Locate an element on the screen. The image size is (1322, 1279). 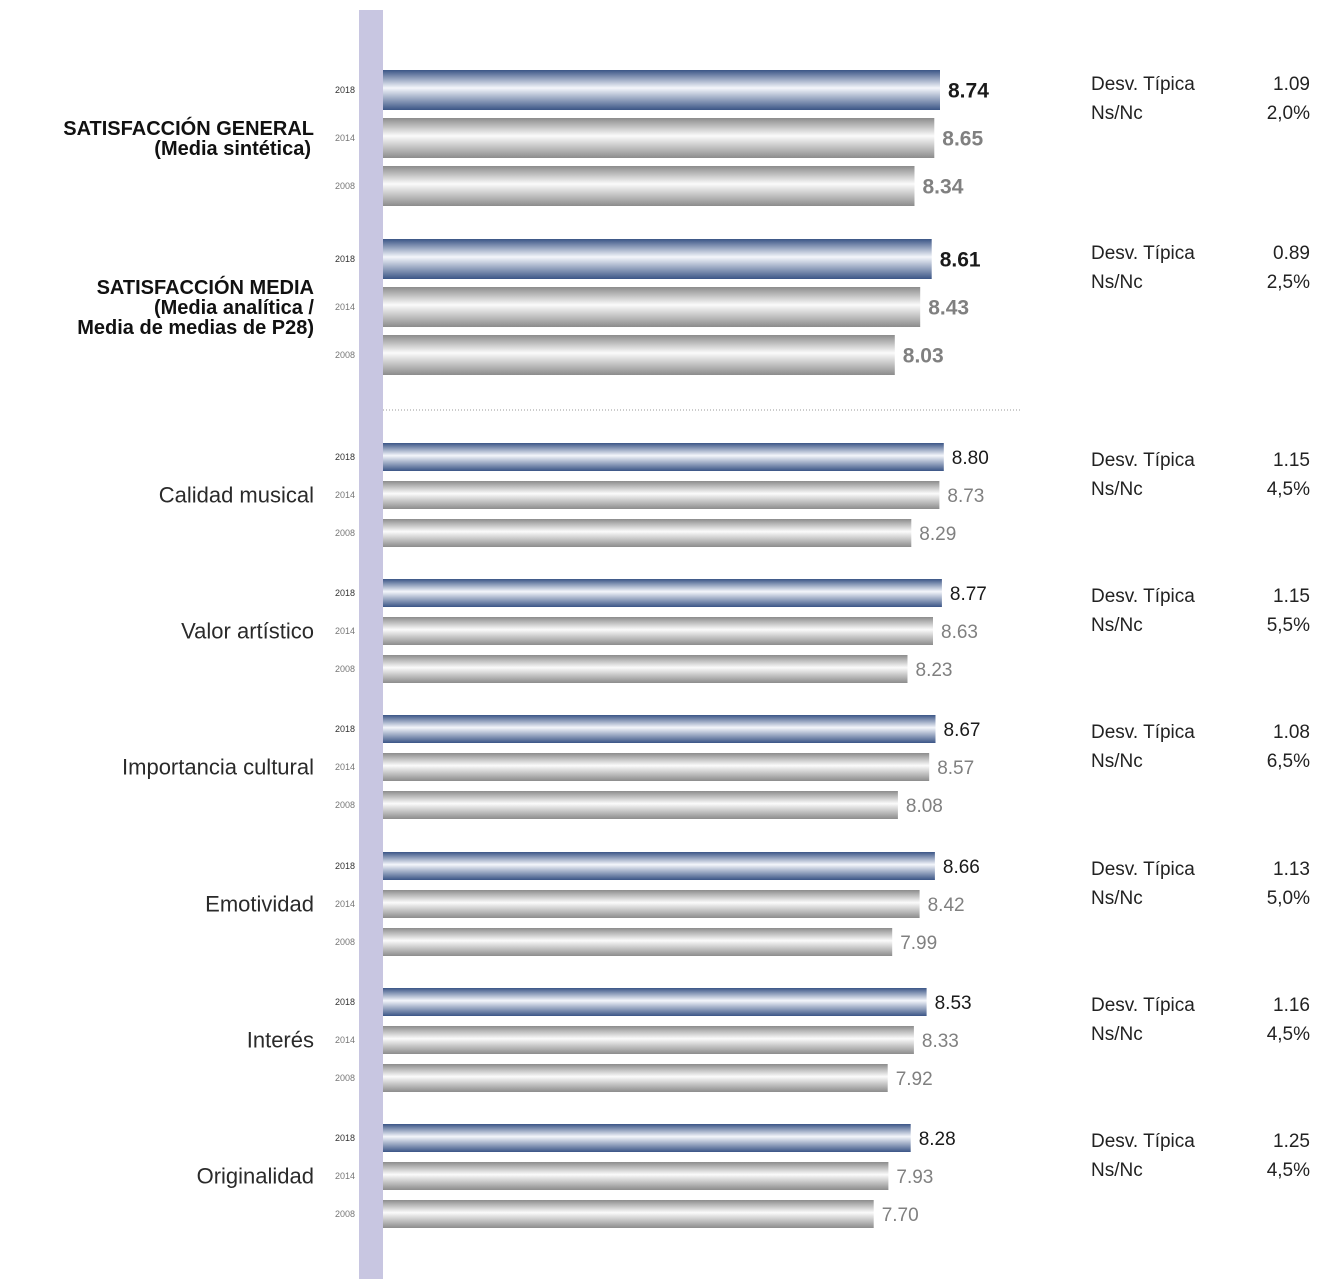
group-label: Valor artístico is located at coordinates (247, 631).